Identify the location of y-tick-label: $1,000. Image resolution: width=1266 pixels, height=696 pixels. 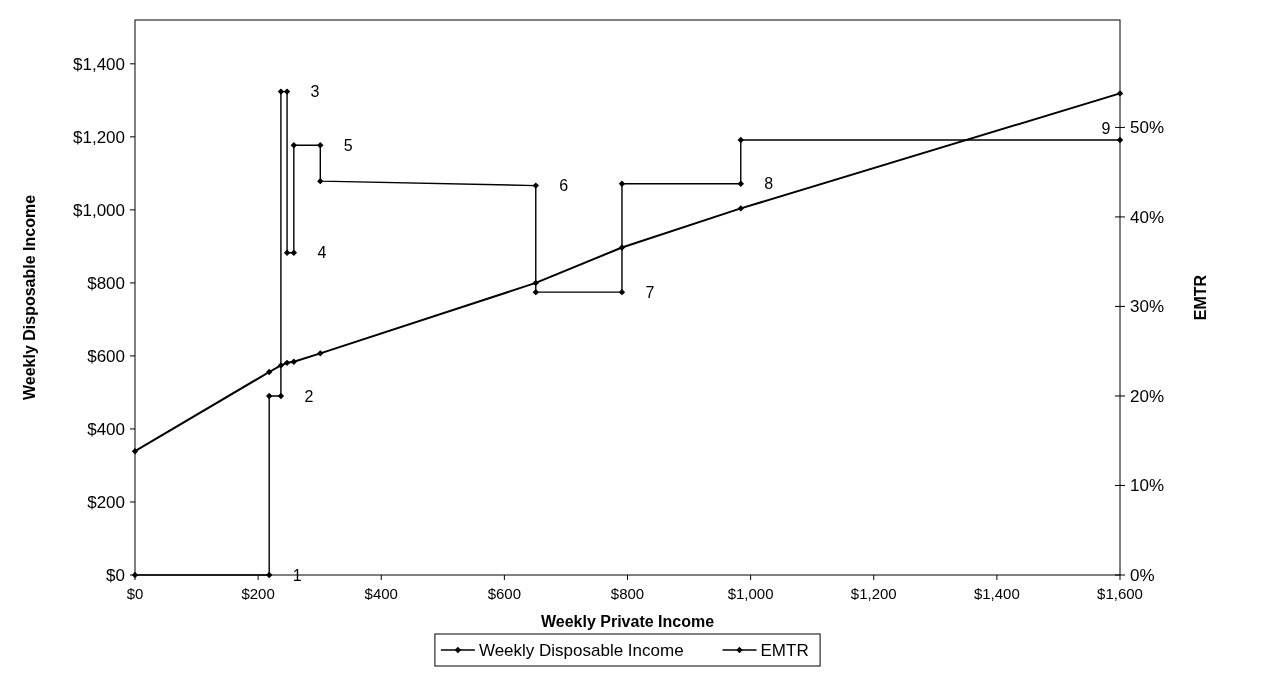
(99, 210).